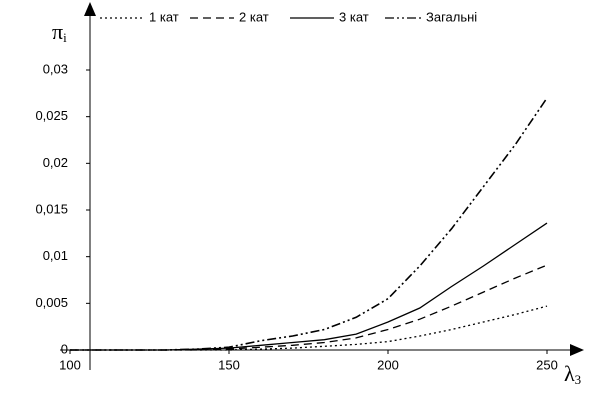 The width and height of the screenshot is (610, 394). I want to click on y-axis-label: πi, so click(59, 32).